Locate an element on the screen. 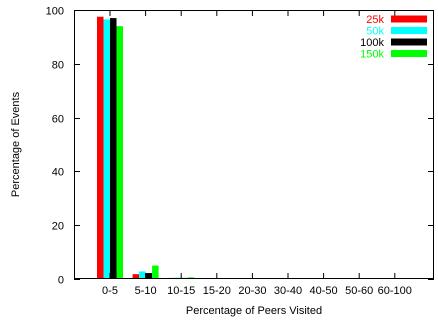  legend-swatch-25k is located at coordinates (409, 19).